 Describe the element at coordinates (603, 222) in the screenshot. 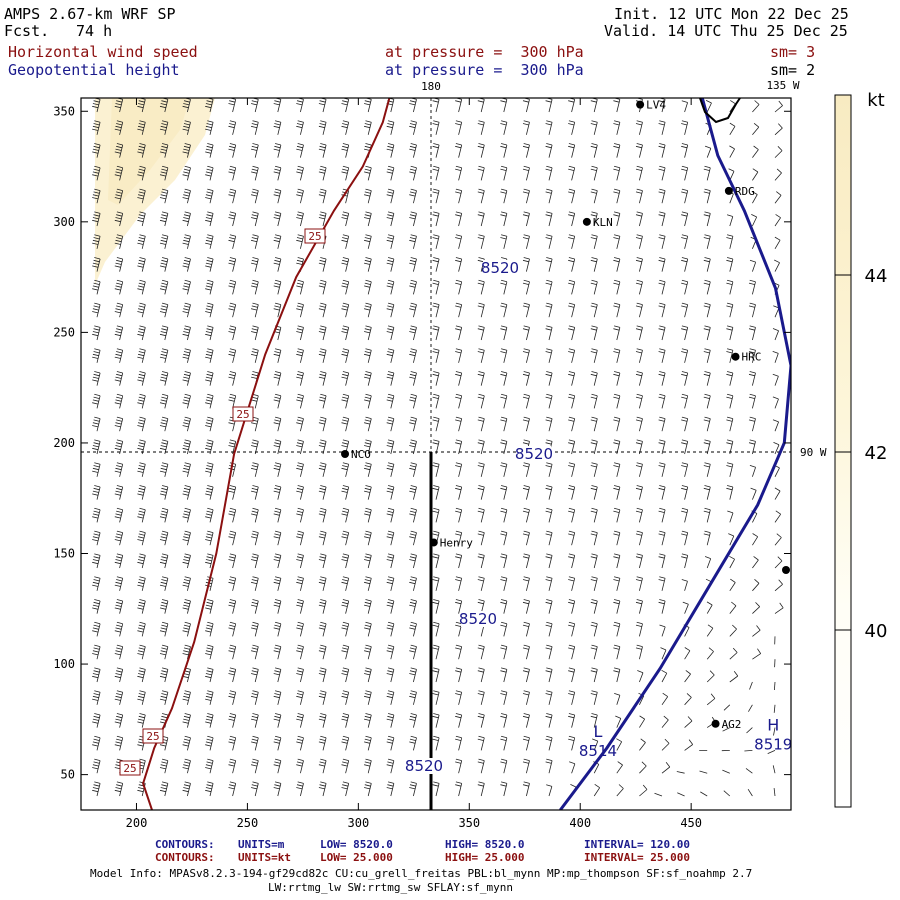

I see `station-label-kln: KLN` at that location.